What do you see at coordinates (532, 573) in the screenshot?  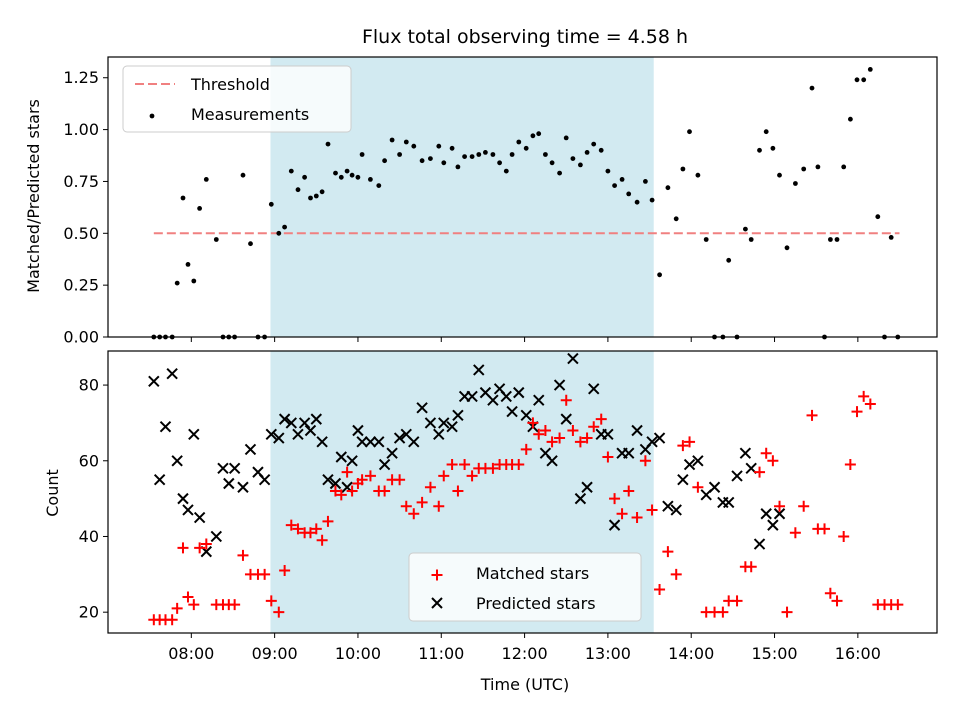 I see `legend-matched-label: Matched stars` at bounding box center [532, 573].